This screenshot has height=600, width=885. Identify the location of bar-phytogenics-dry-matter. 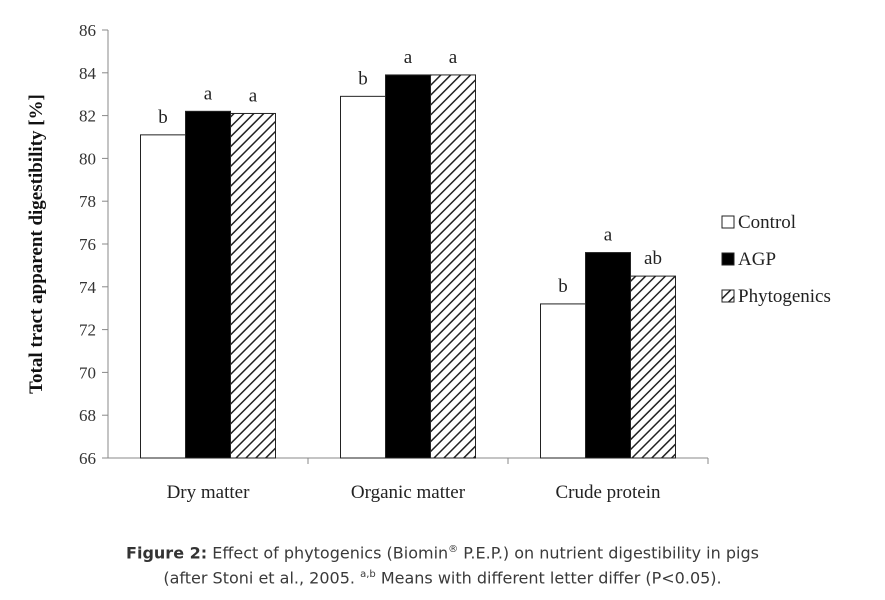
(253, 285).